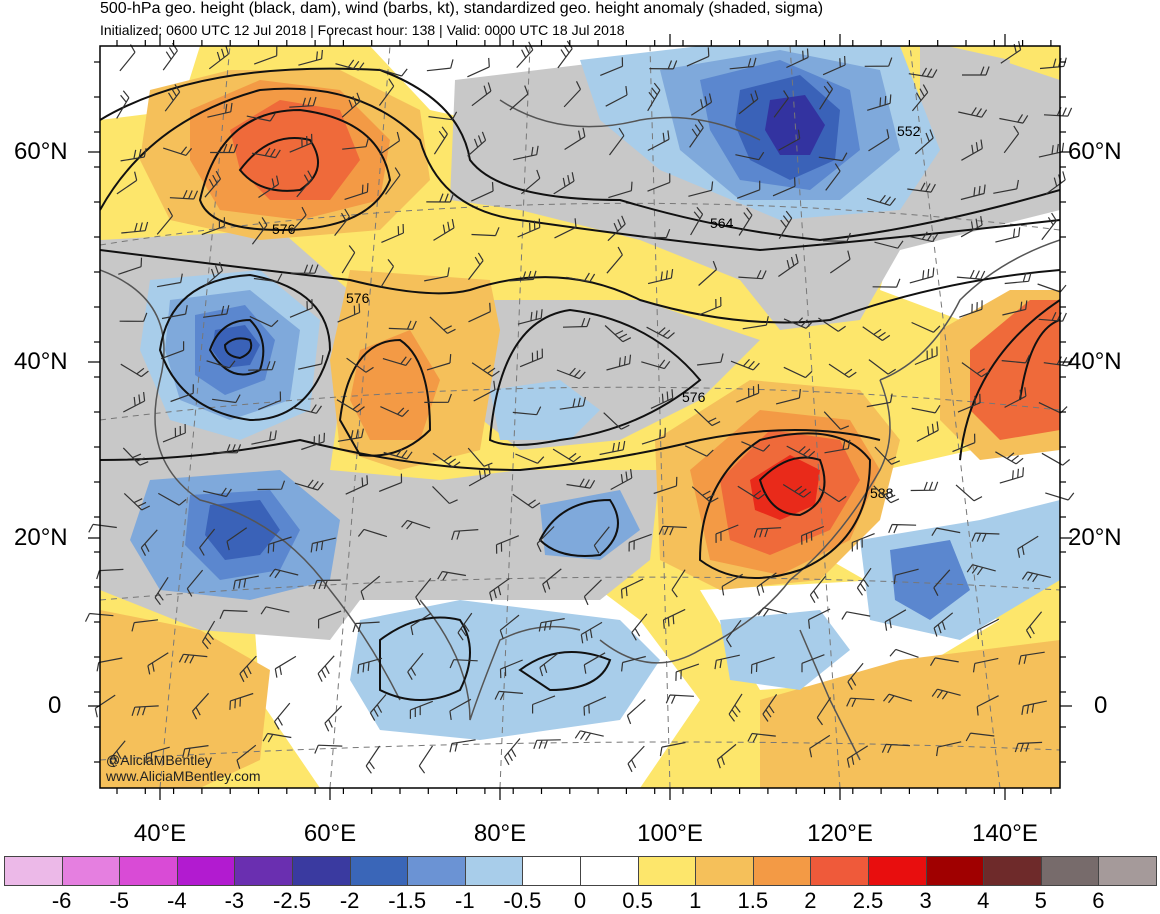 This screenshot has width=1160, height=914. Describe the element at coordinates (160, 833) in the screenshot. I see `lon-label: 40°E` at that location.